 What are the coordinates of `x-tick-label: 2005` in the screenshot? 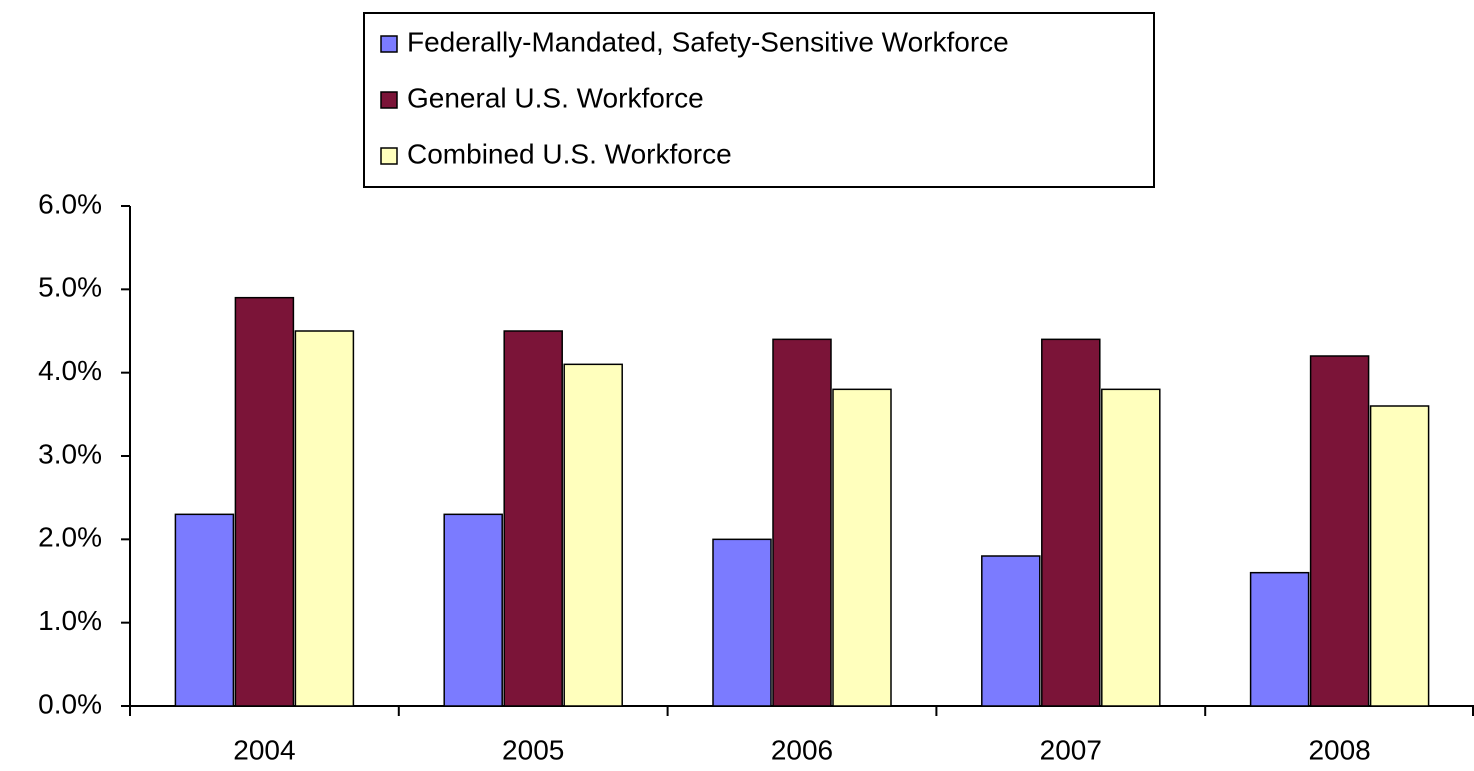 It's located at (533, 749).